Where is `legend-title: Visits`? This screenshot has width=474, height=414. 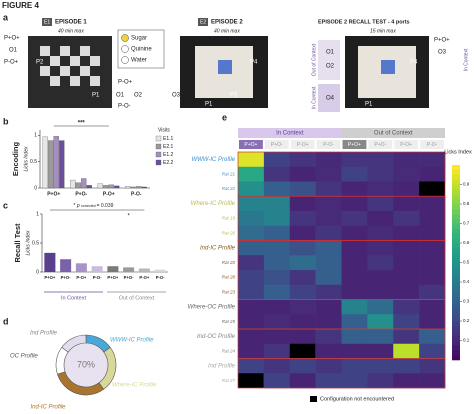 legend-title: Visits is located at coordinates (164, 130).